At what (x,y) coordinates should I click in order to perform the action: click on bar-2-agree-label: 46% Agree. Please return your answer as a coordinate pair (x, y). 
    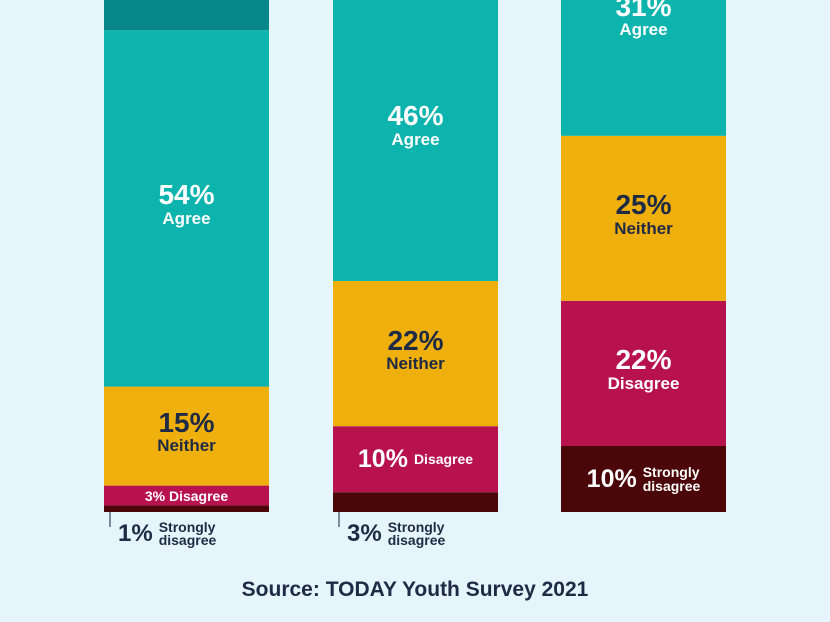
    Looking at the image, I should click on (415, 124).